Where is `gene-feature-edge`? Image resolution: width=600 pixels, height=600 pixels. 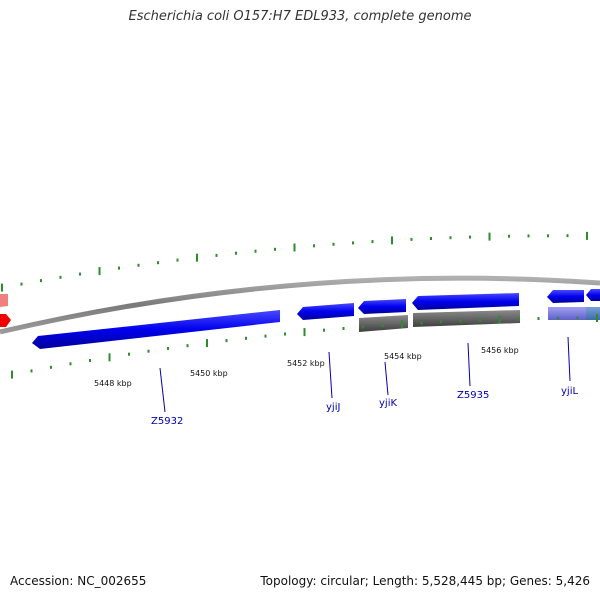 gene-feature-edge is located at coordinates (593, 295).